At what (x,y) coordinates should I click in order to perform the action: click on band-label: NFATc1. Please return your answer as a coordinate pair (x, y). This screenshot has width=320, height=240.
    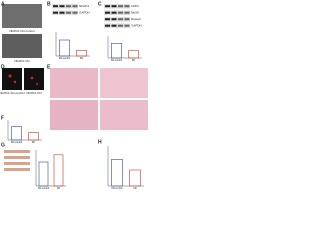
    Looking at the image, I should click on (84, 6).